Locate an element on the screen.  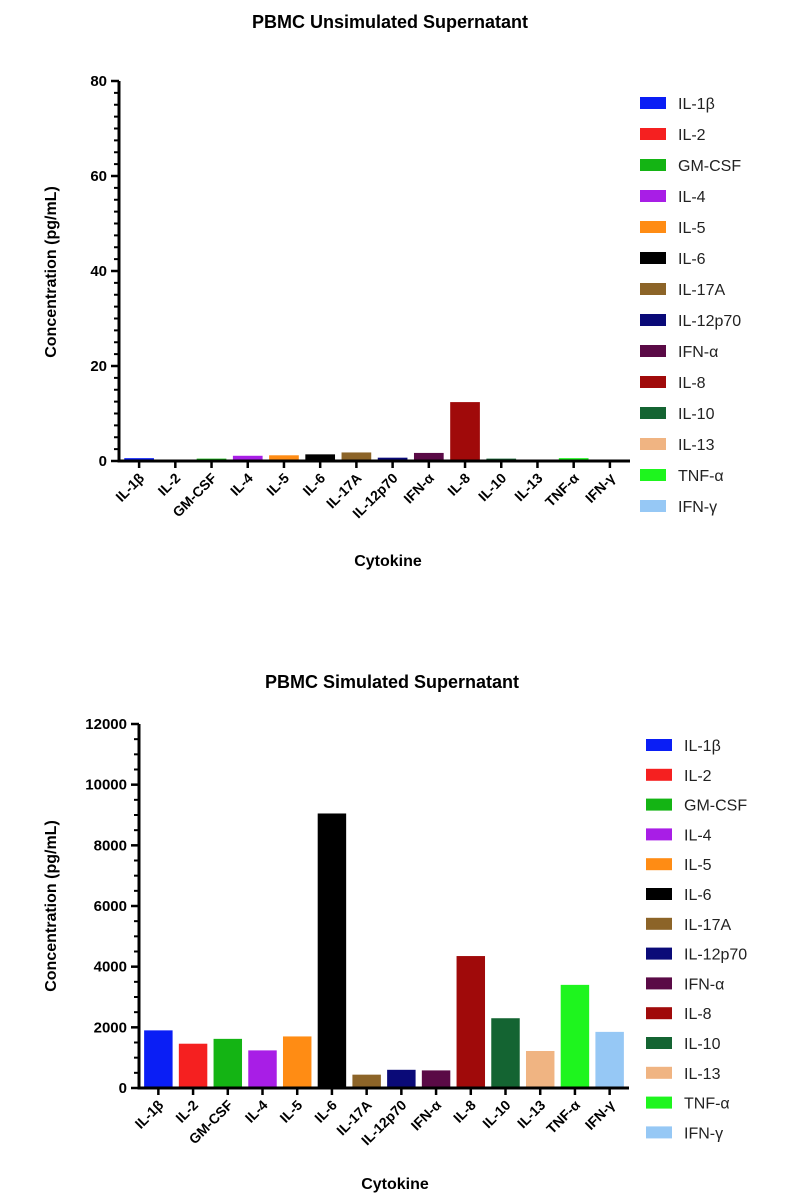
y-tick-label: 4000 is located at coordinates (110, 967).